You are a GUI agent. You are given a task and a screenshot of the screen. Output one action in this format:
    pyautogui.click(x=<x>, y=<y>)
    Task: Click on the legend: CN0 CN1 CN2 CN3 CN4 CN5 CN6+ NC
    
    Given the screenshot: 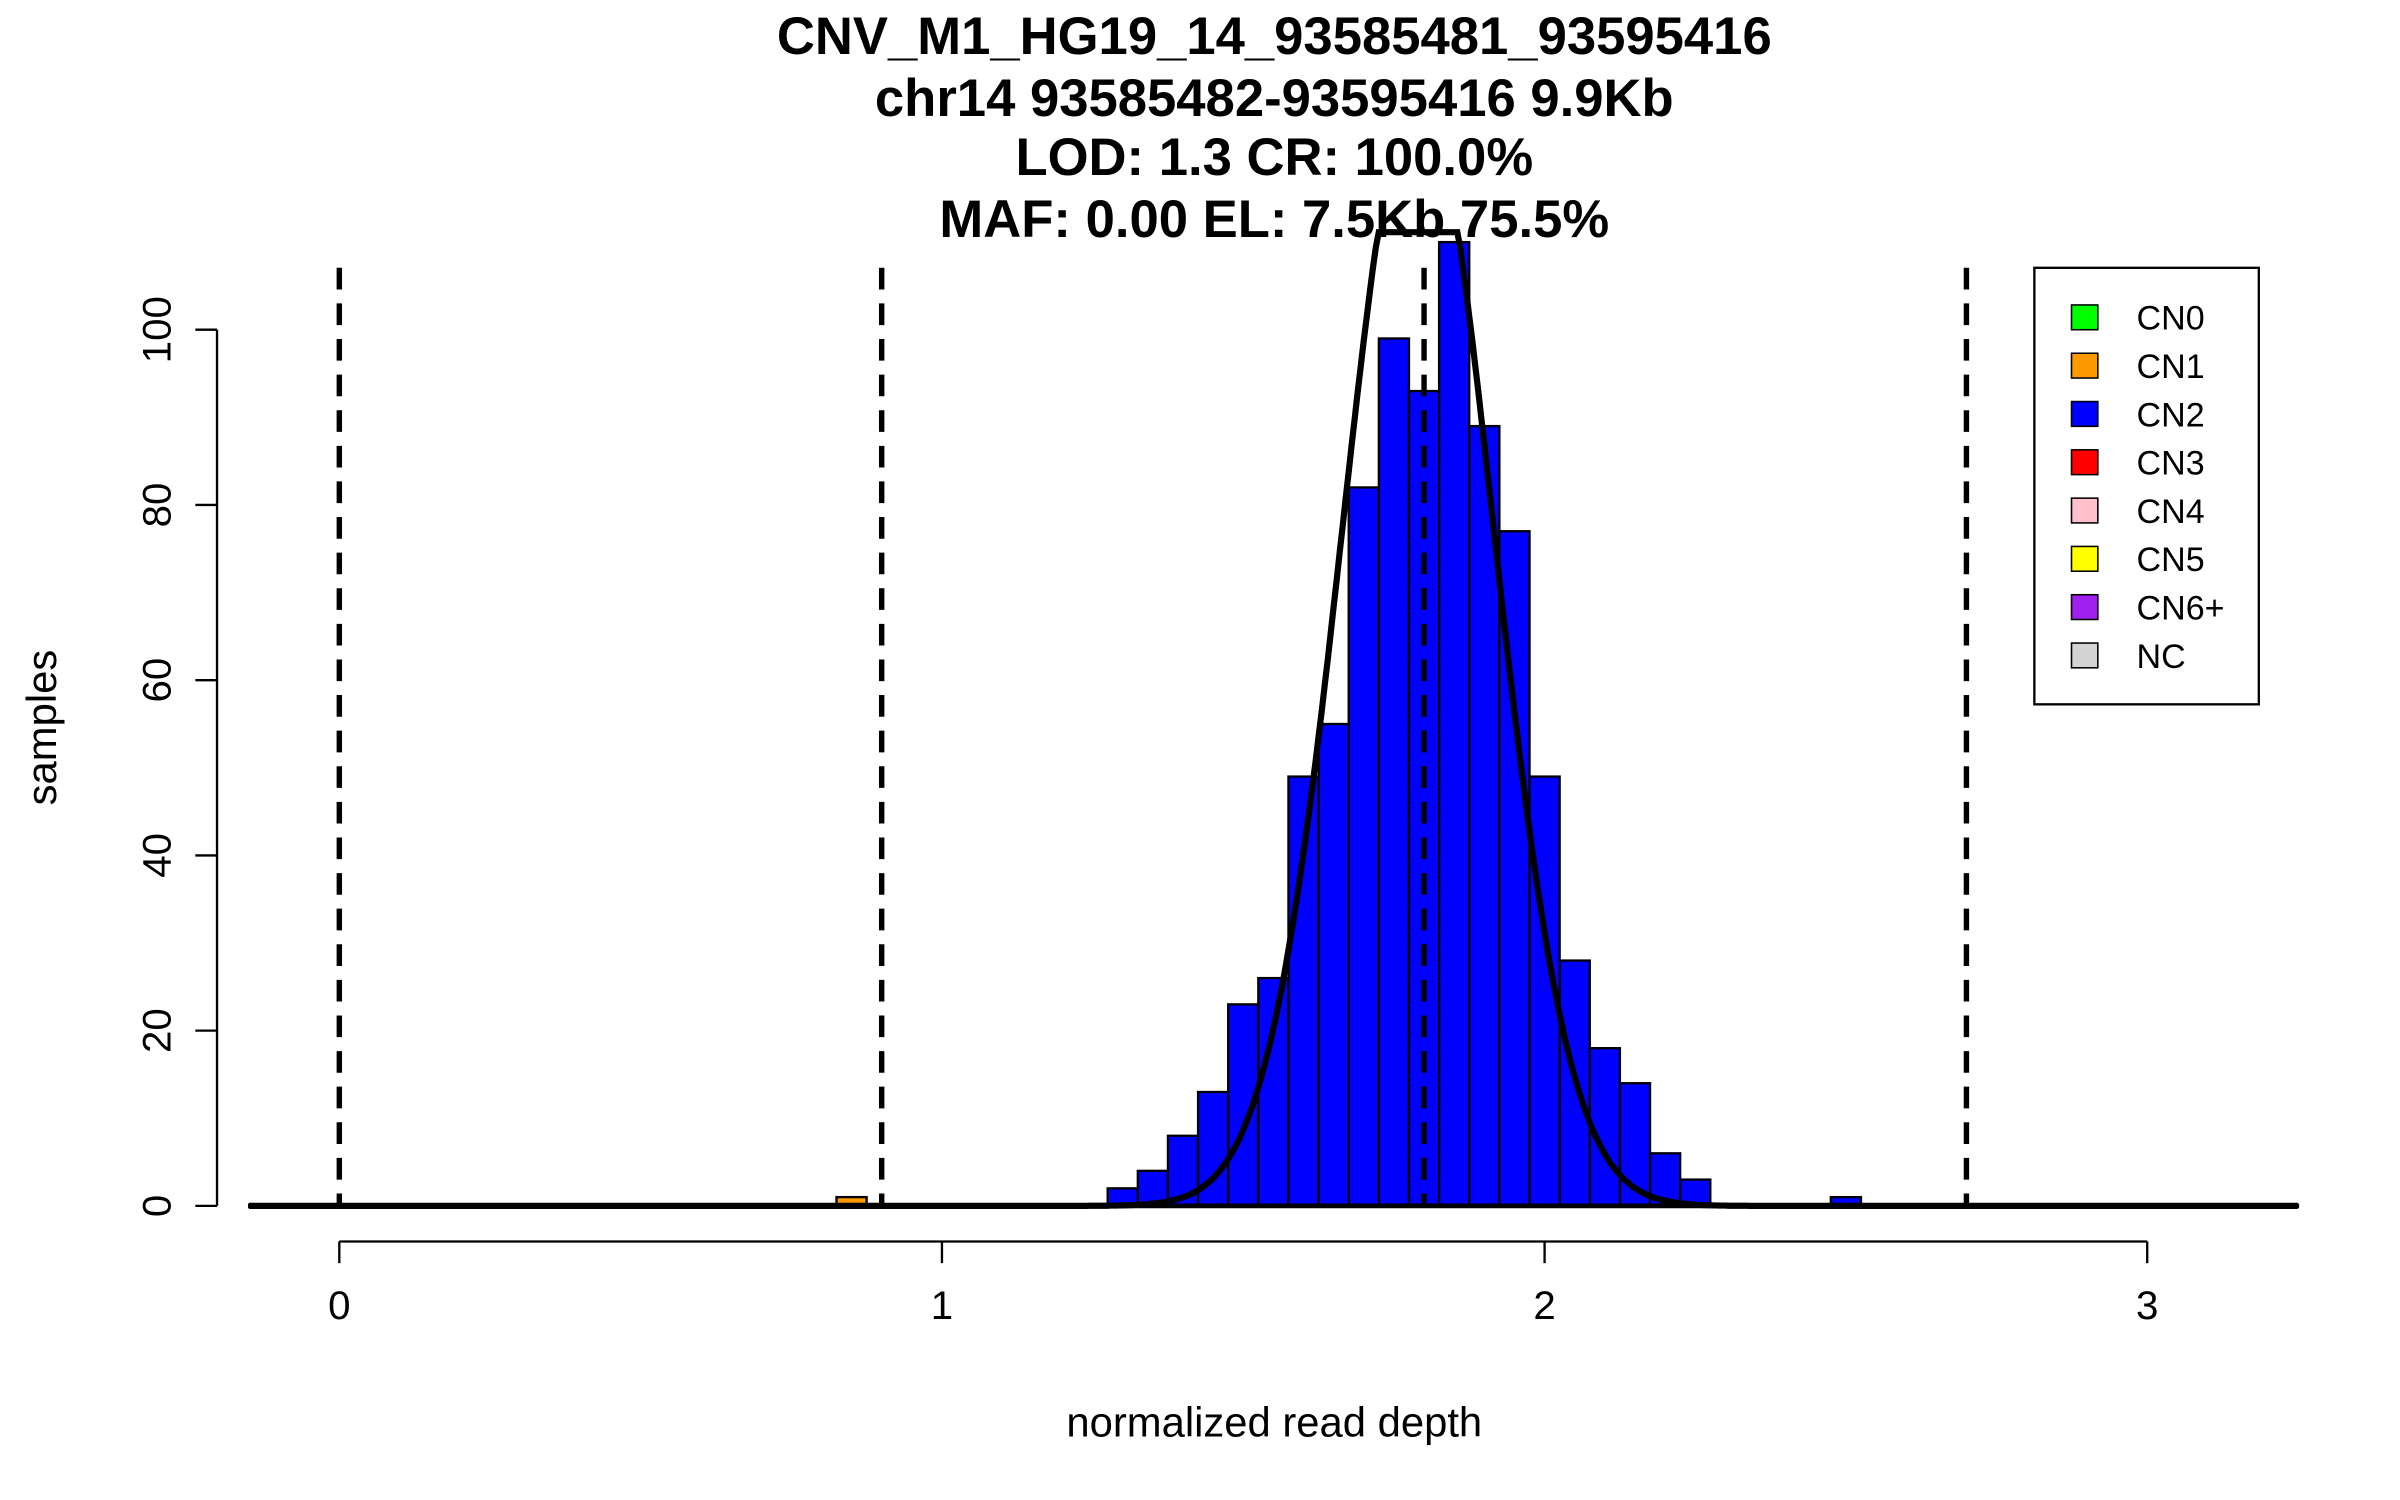 What is the action you would take?
    pyautogui.click(x=2146, y=486)
    